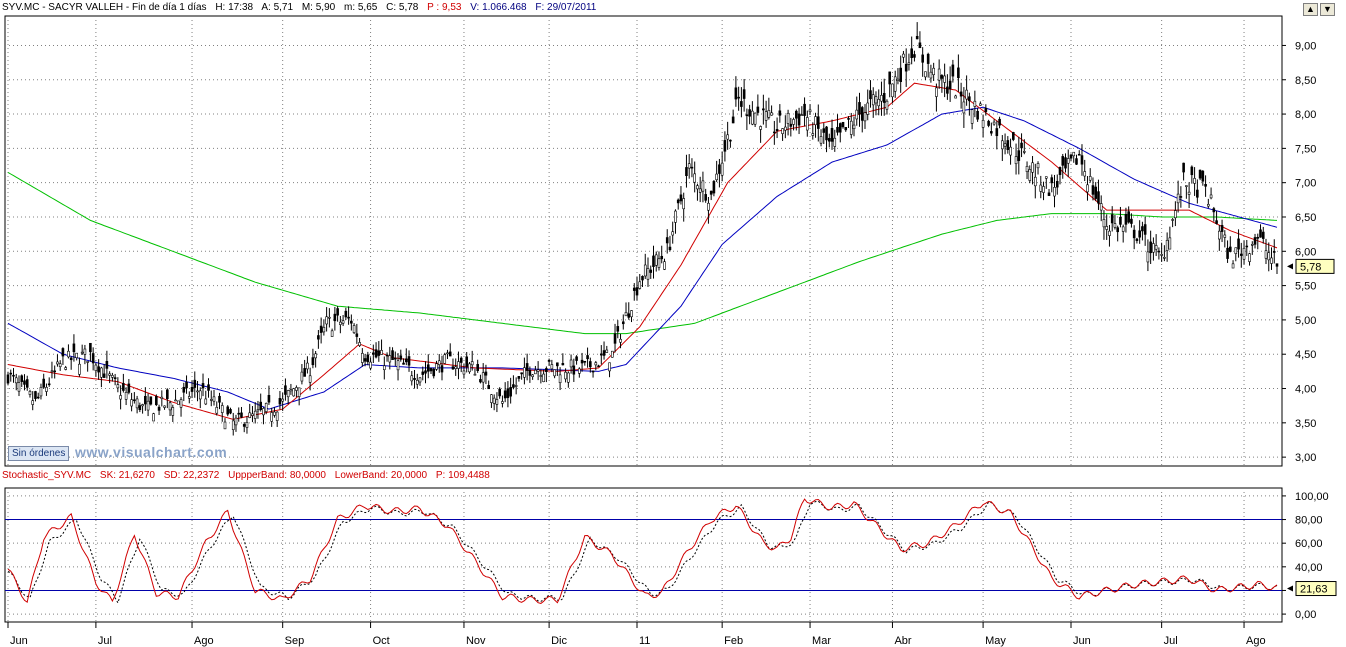 This screenshot has height=647, width=1346. Describe the element at coordinates (1305, 390) in the screenshot. I see `y-tick-label: 4,00` at that location.